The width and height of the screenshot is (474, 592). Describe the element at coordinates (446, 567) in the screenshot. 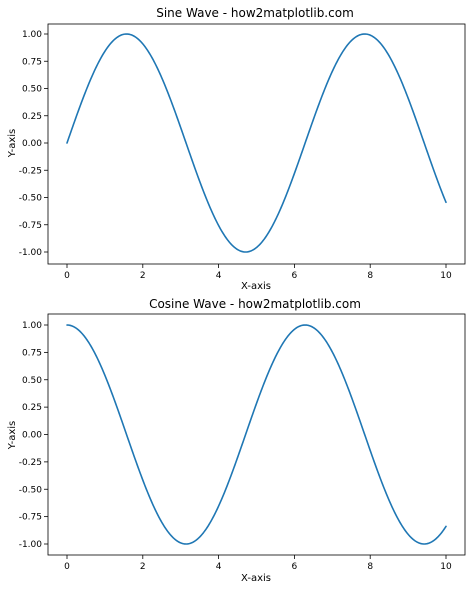

I see `cosine-x-tick-label: 10` at that location.